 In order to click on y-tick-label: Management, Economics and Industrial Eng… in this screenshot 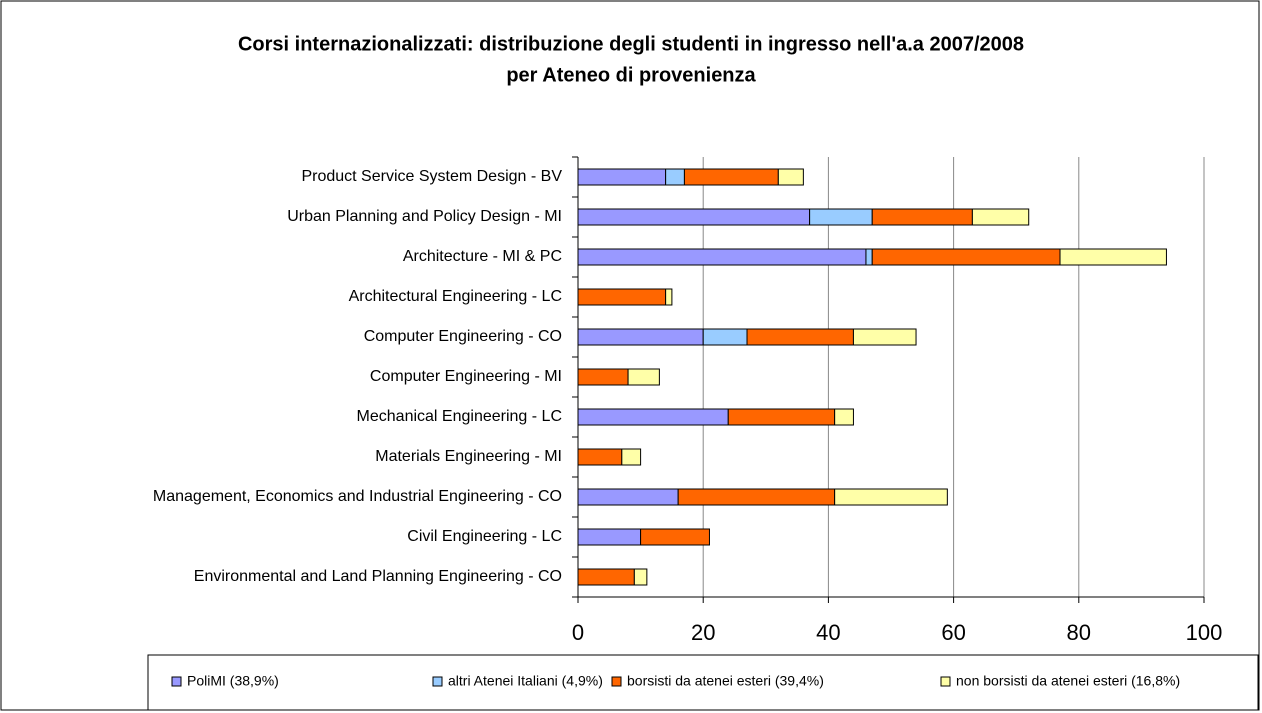, I will do `click(357, 496)`.